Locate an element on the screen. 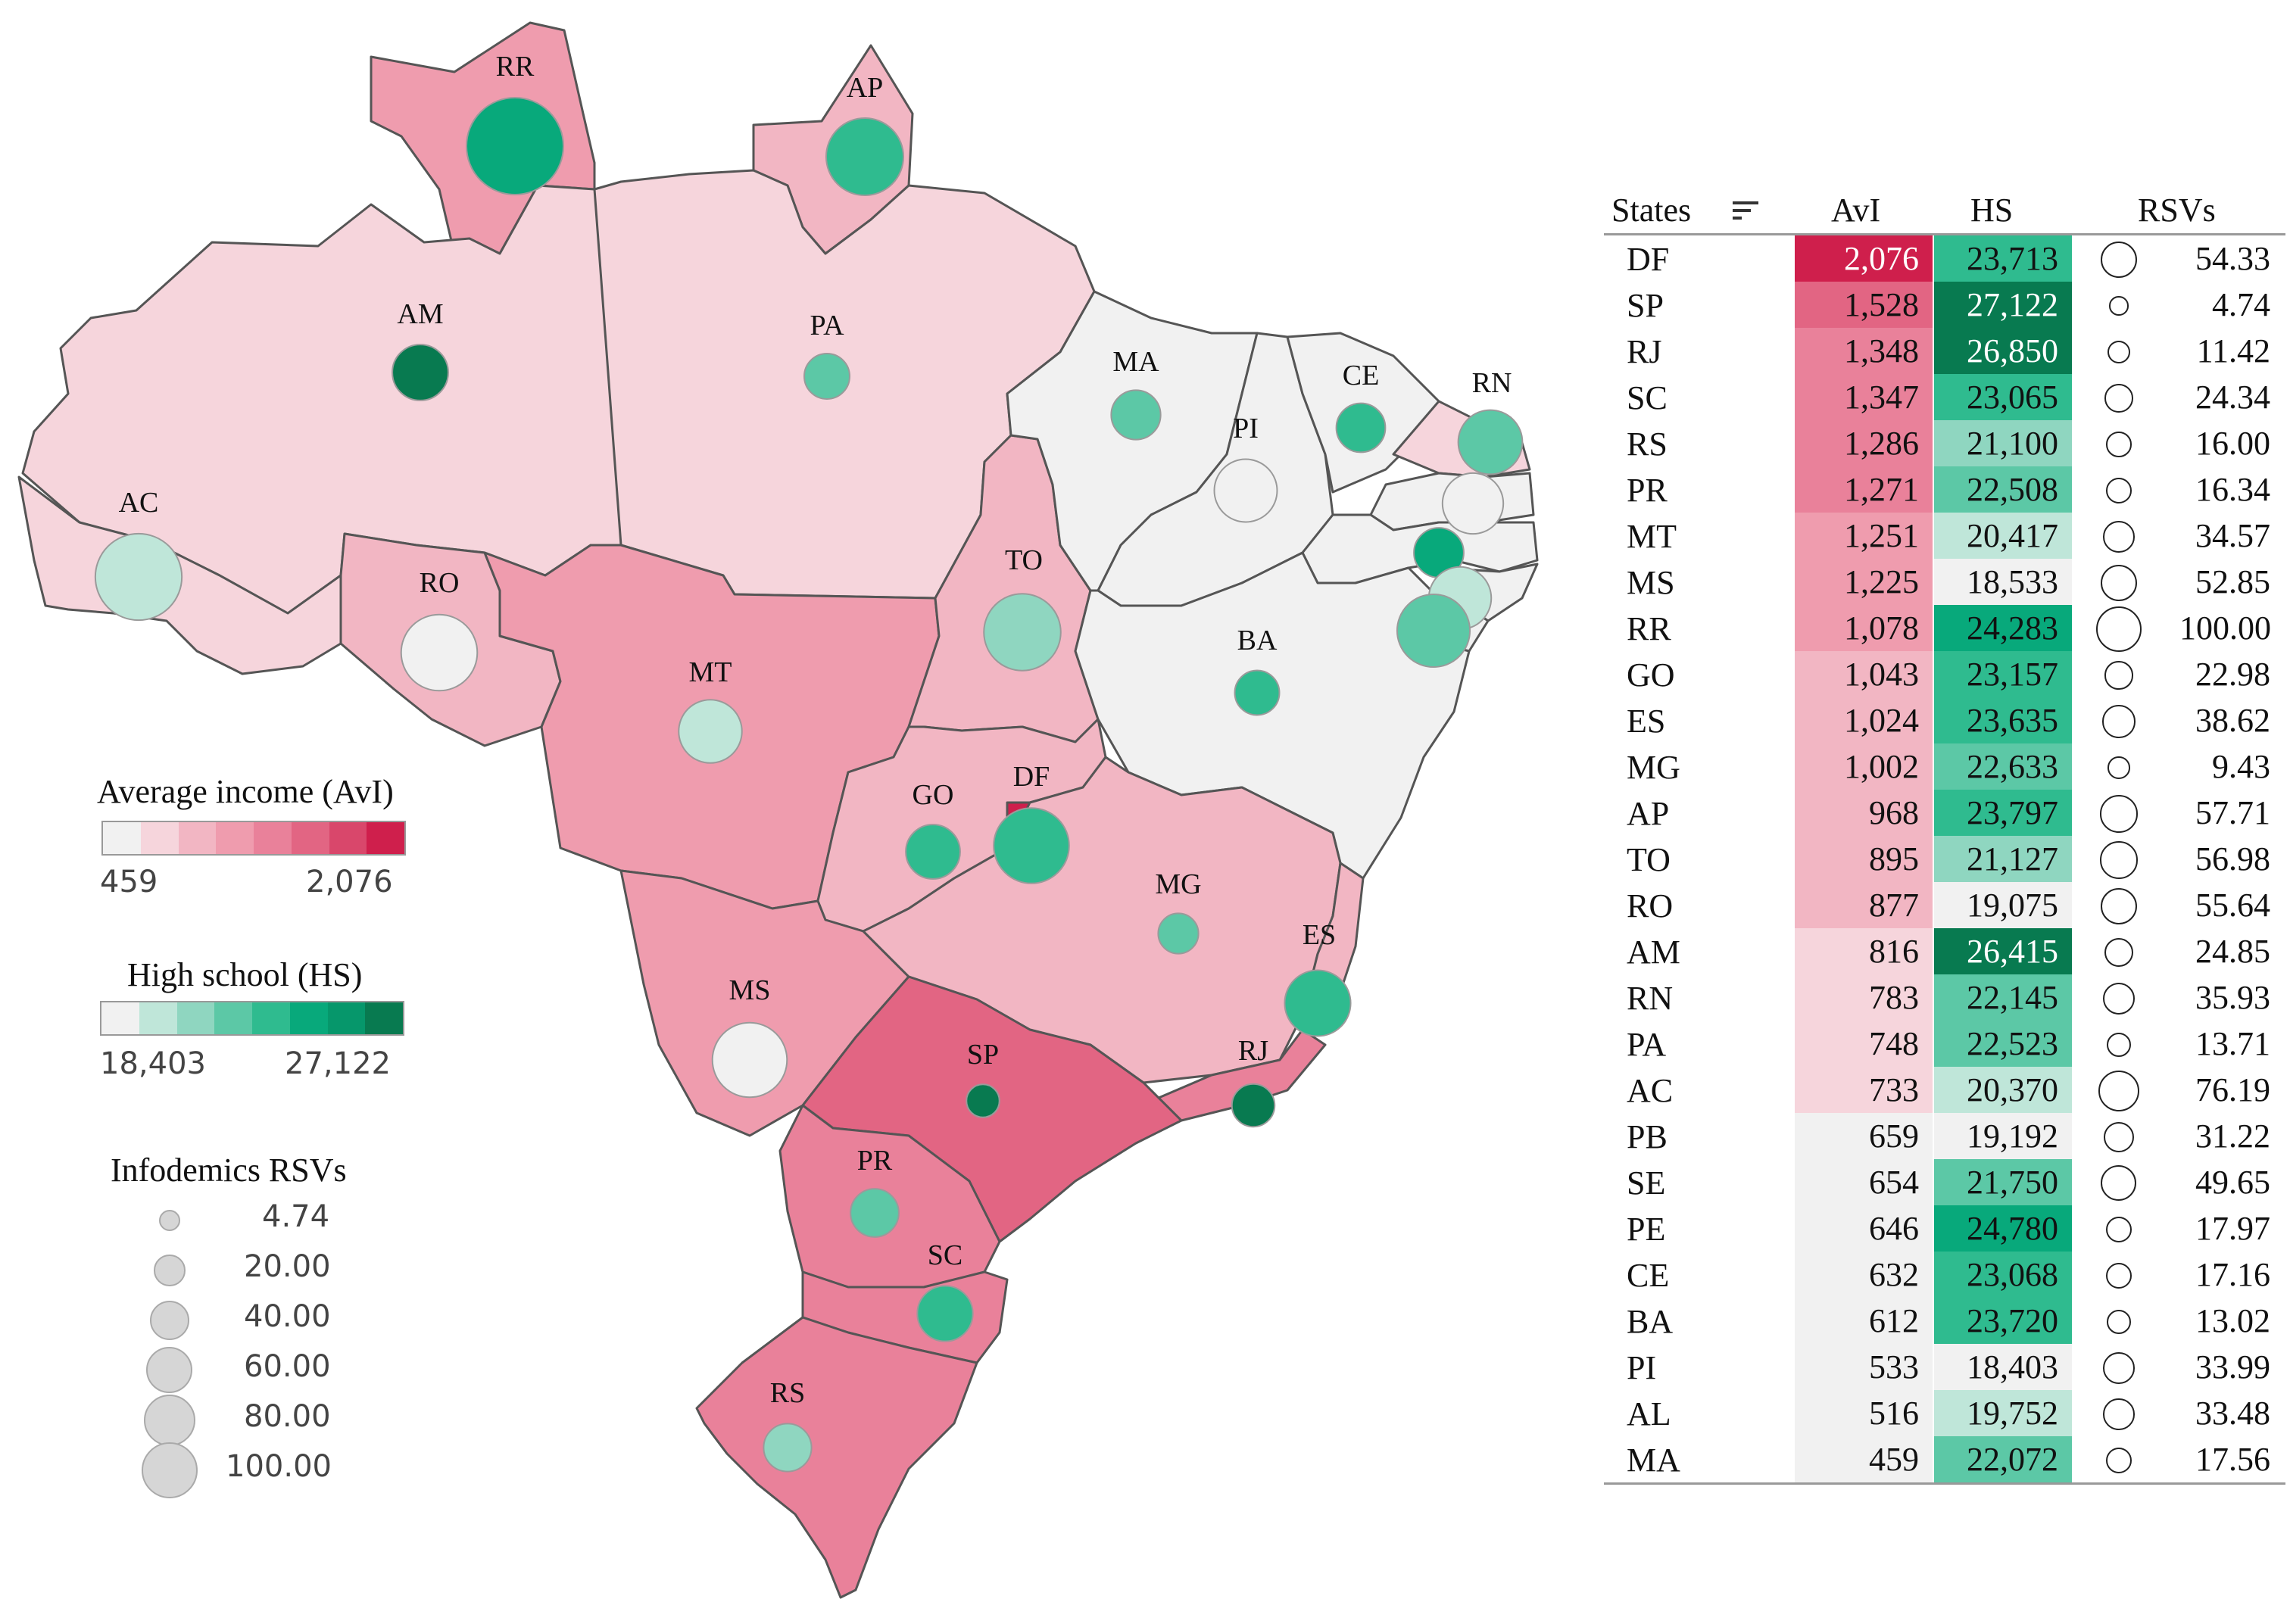 This screenshot has width=2290, height=1624. bubble-MS is located at coordinates (750, 1060).